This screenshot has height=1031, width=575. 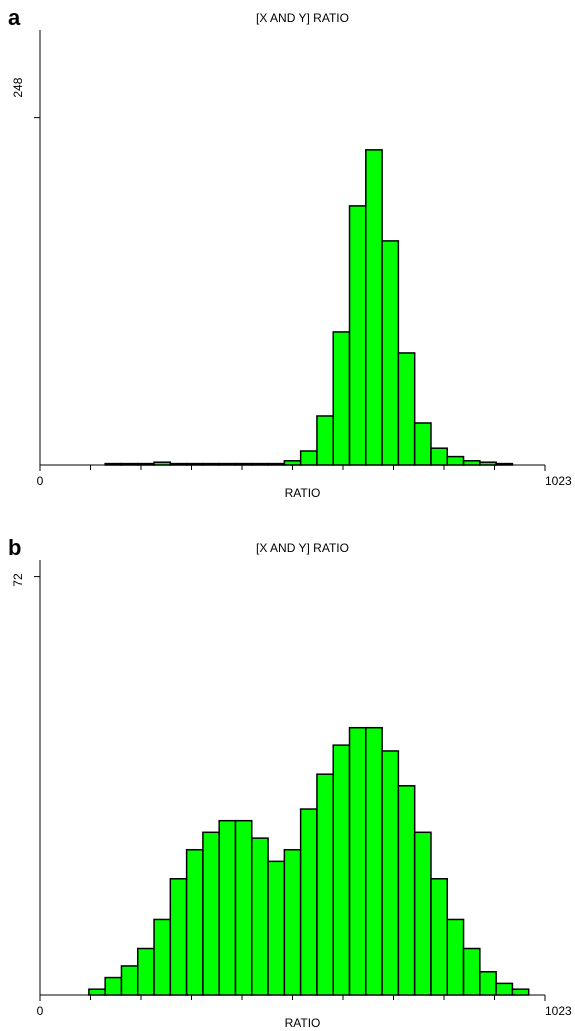 I want to click on panel-label: a, so click(x=14, y=17).